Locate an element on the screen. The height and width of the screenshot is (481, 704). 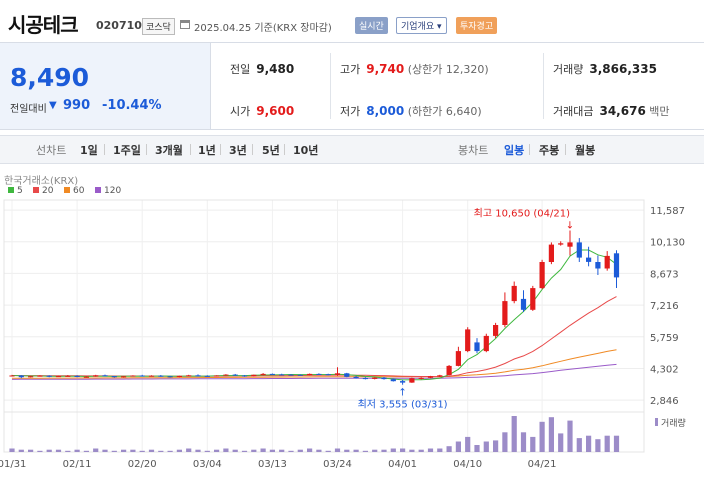
x-tick-label: 01/31 is located at coordinates (13, 464).